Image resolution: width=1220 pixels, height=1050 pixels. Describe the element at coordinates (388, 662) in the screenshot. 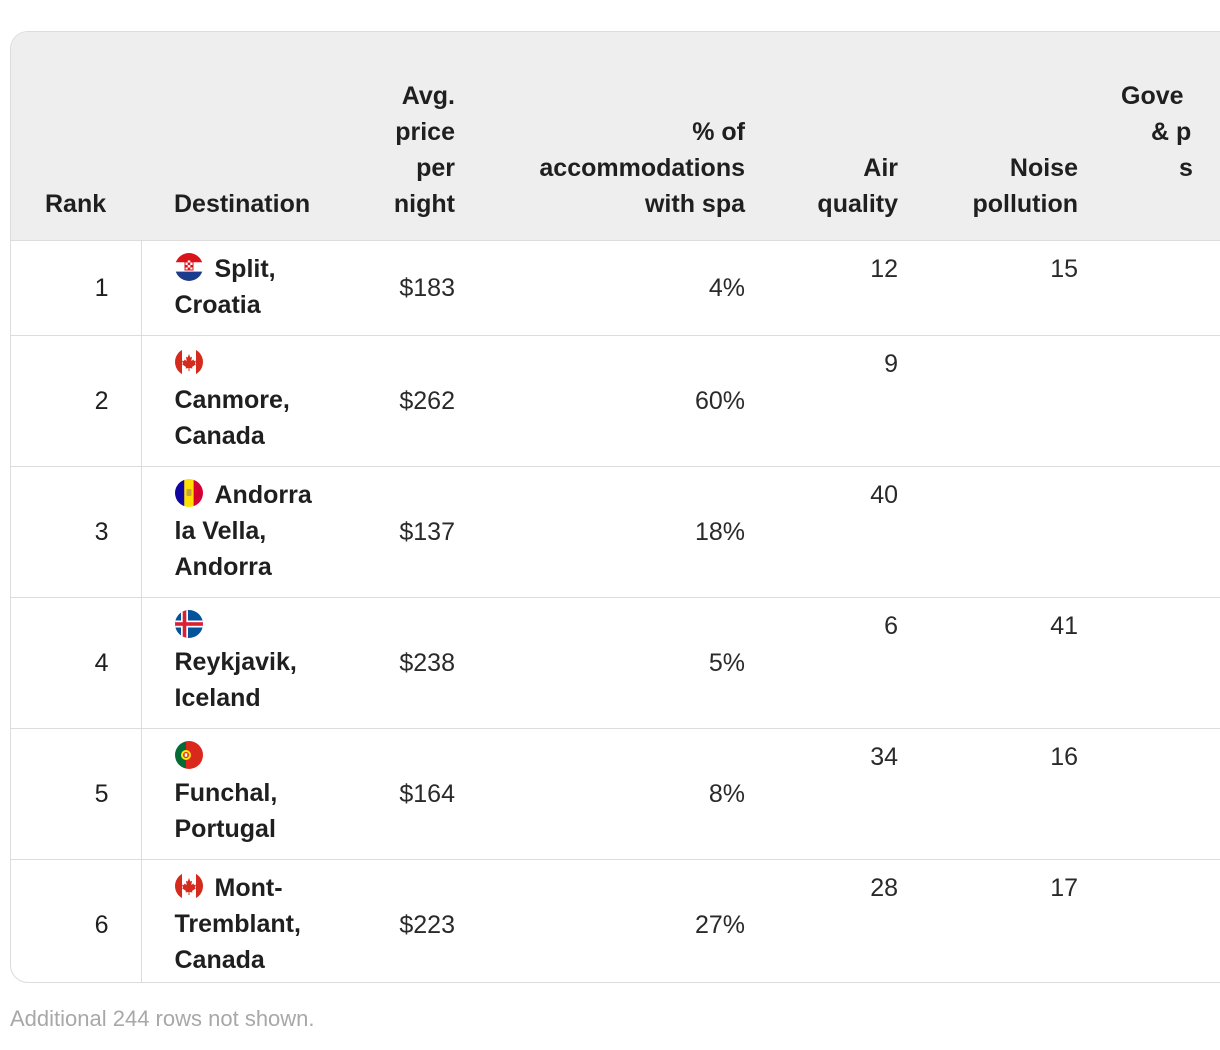

I see `price-cell: $238` at that location.